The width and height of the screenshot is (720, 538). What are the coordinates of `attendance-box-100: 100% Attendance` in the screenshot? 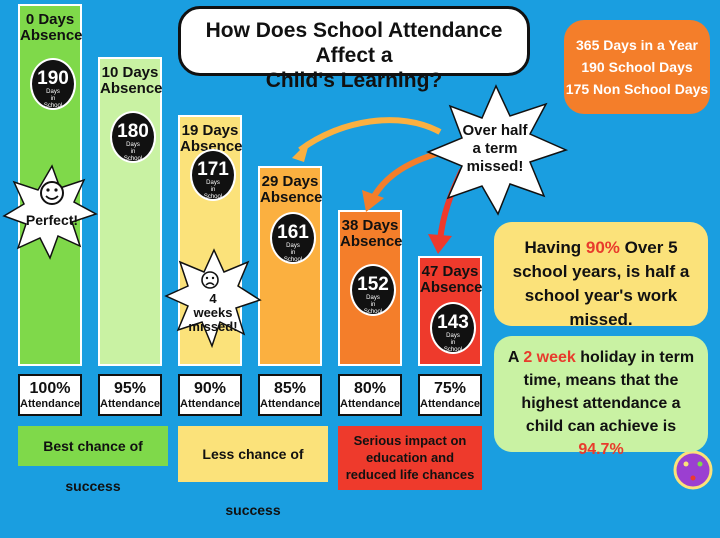 It's located at (50, 395).